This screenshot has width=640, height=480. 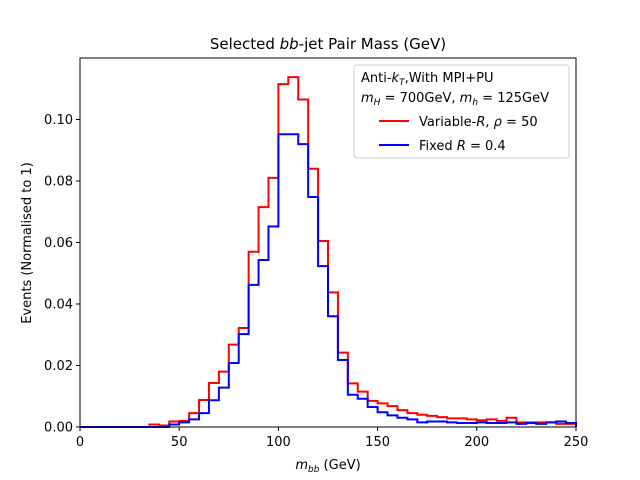 I want to click on x-tick-label: 150, so click(x=377, y=442).